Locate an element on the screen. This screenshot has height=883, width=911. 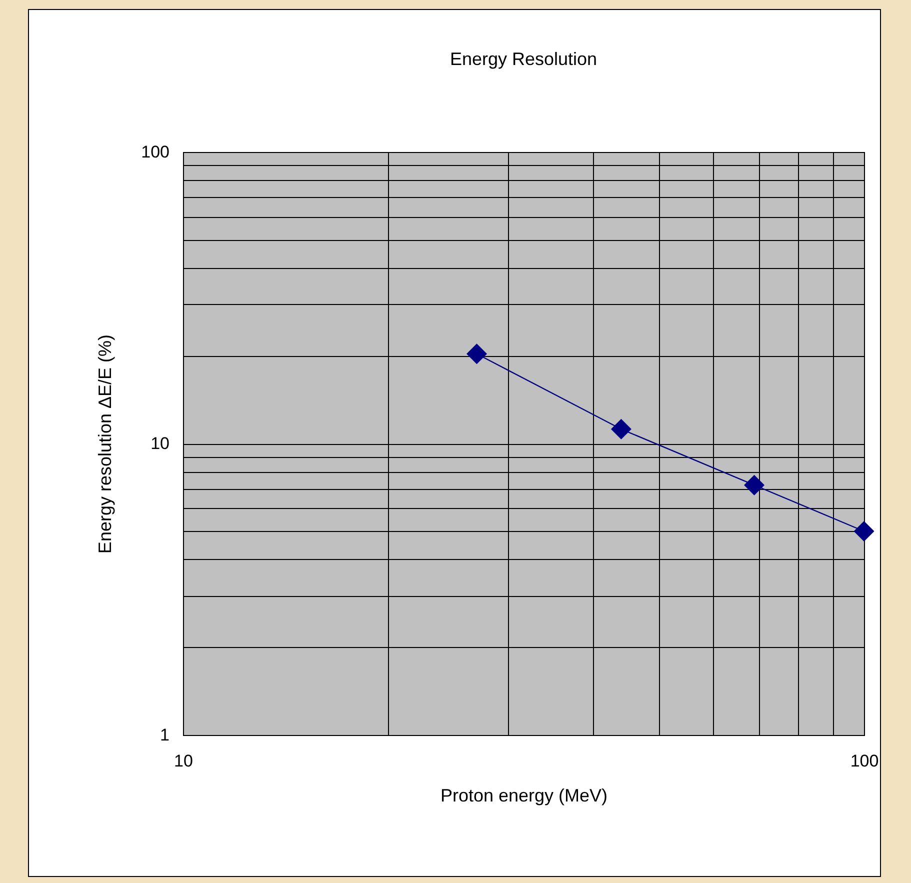
chart-title: Energy Resolution is located at coordinates (524, 59).